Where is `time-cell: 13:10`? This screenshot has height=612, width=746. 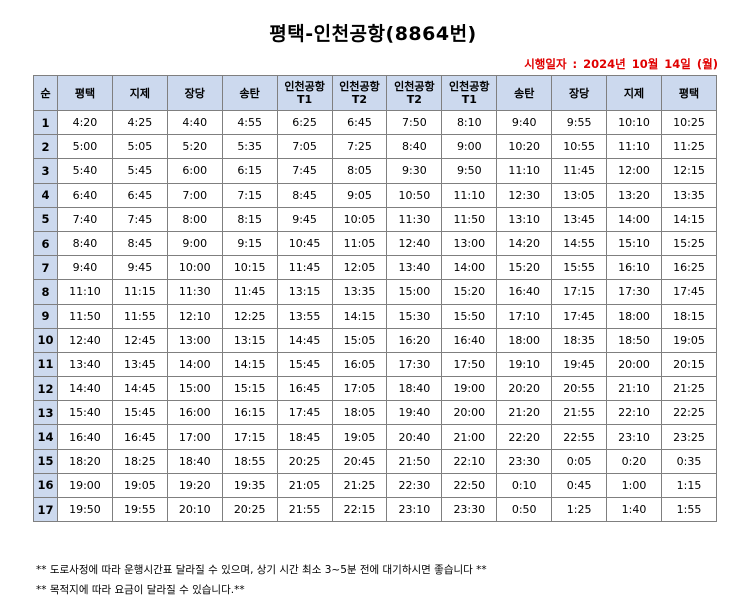
time-cell: 13:10 is located at coordinates (524, 219).